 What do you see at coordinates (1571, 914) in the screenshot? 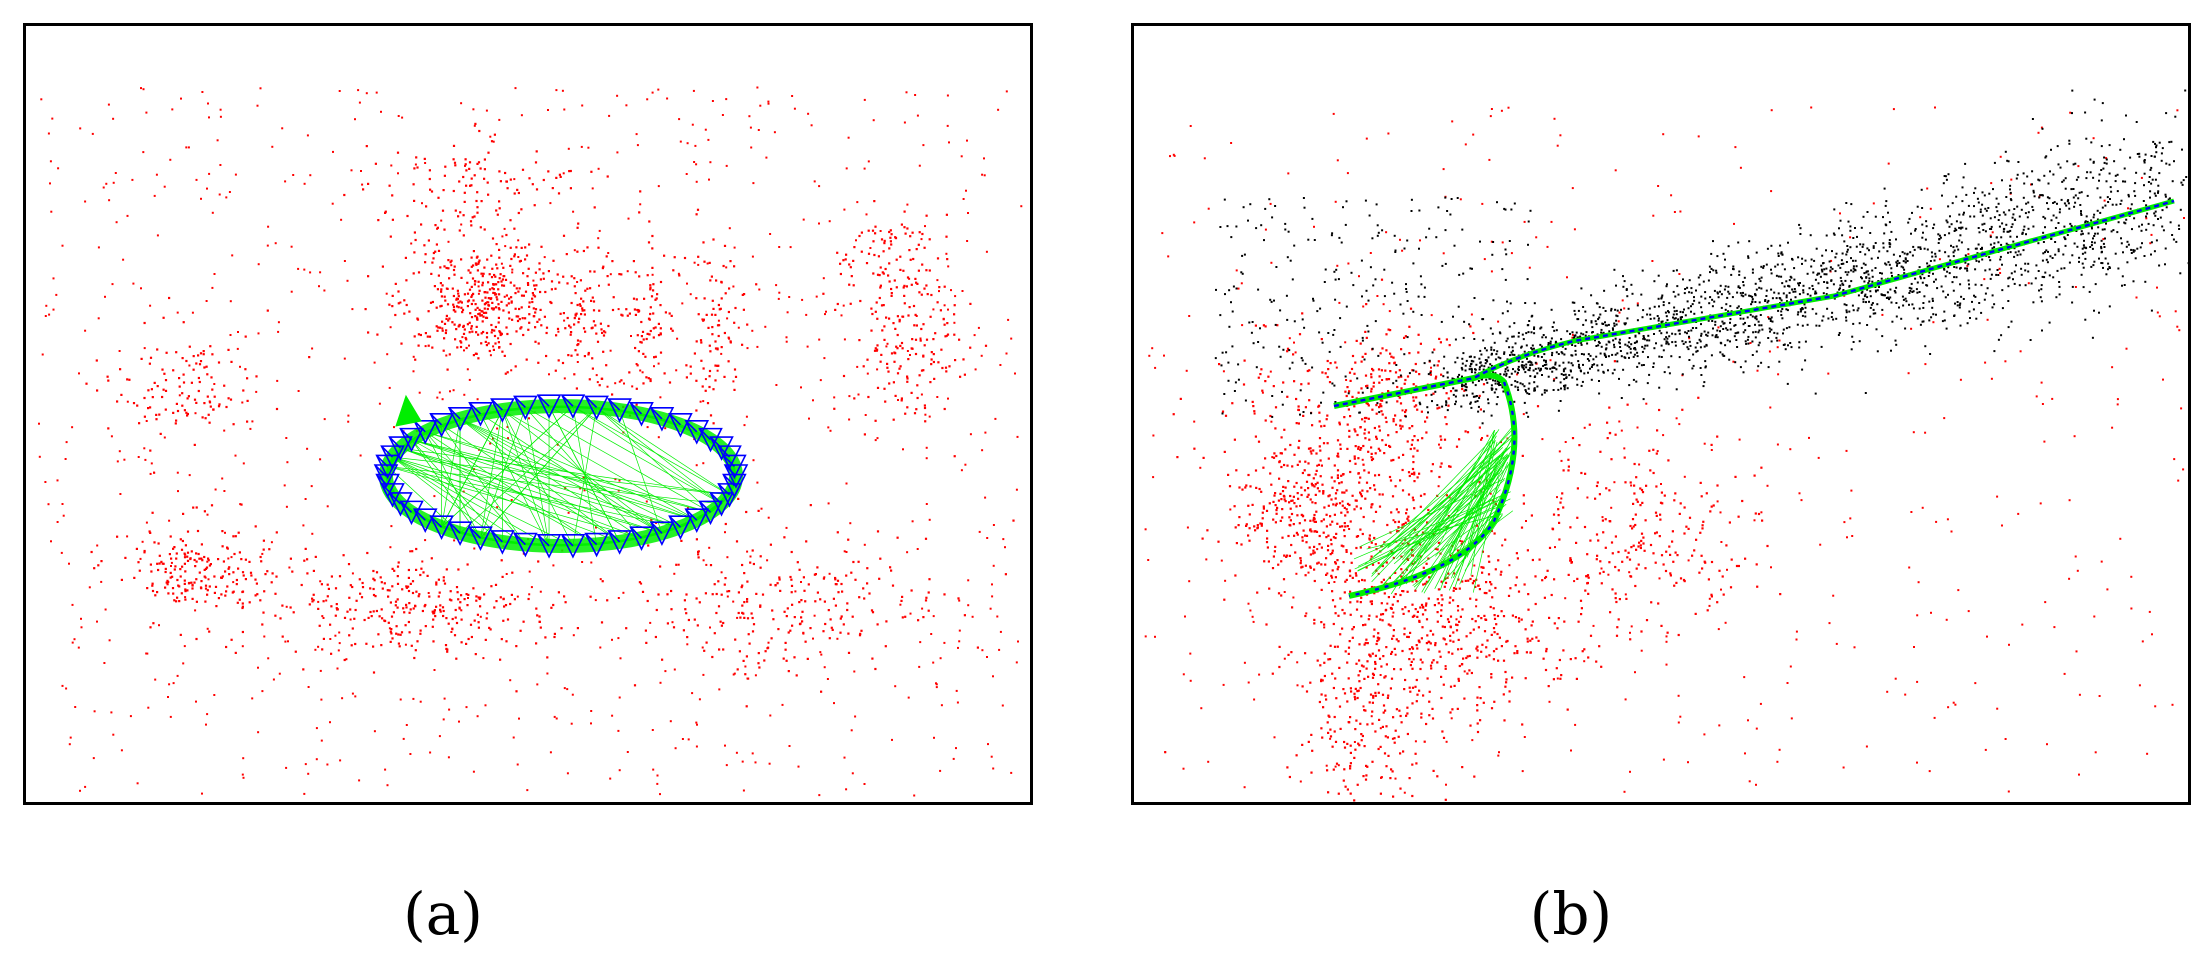
I see `caption-b: (b)` at bounding box center [1571, 914].